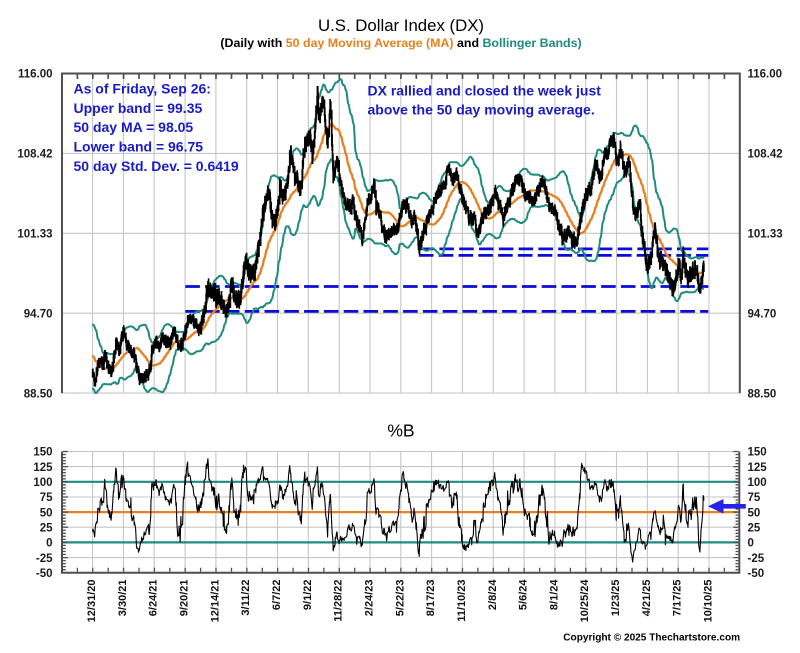  What do you see at coordinates (277, 595) in the screenshot?
I see `svg-text: 6/7/22` at bounding box center [277, 595].